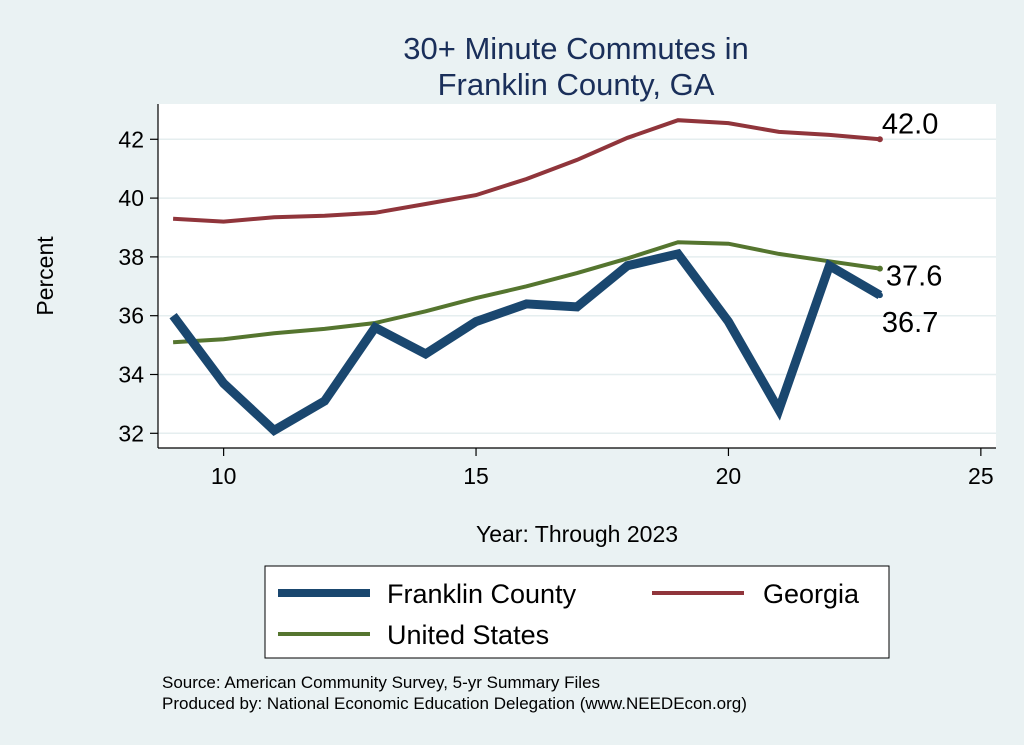 Image resolution: width=1024 pixels, height=745 pixels. What do you see at coordinates (526, 171) in the screenshot?
I see `series-line-georgia` at bounding box center [526, 171].